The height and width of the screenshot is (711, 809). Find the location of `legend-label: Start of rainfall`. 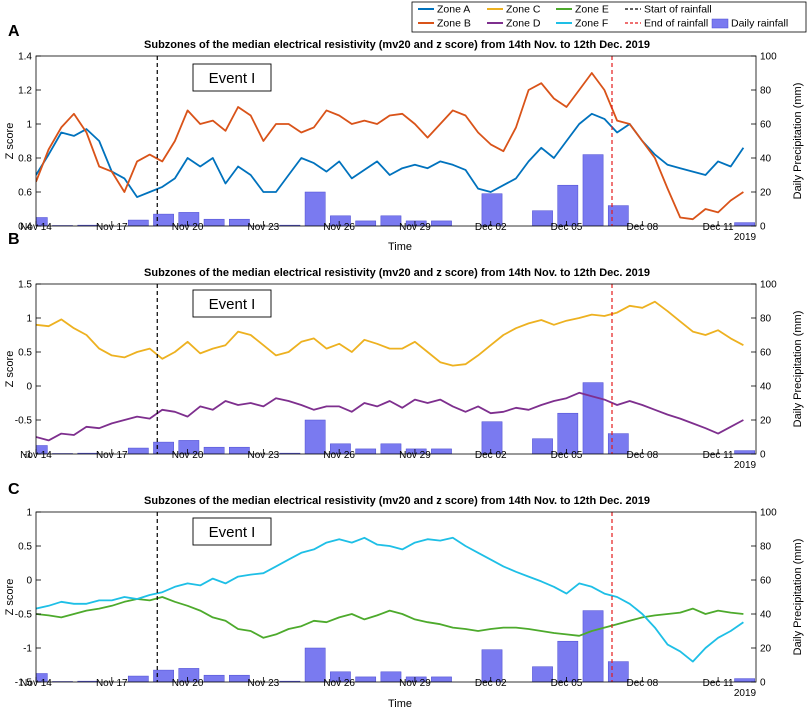

legend-label: Start of rainfall is located at coordinates (678, 10).